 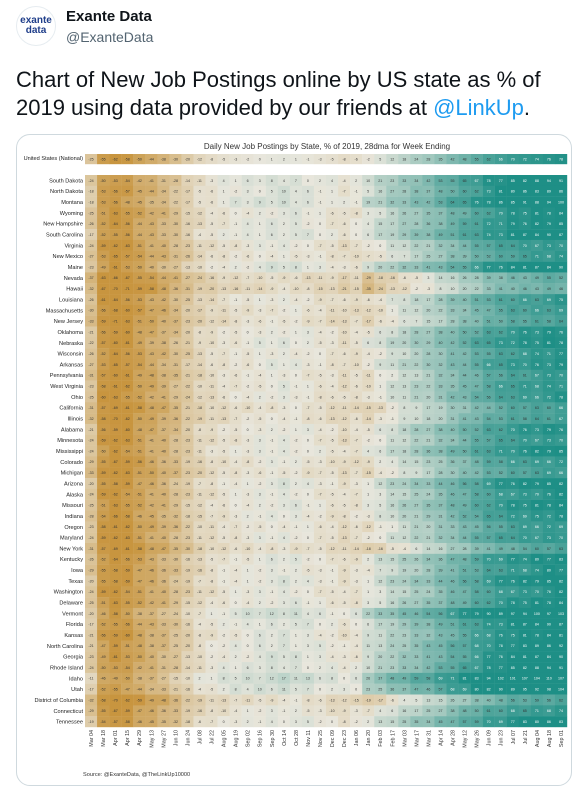 What do you see at coordinates (561, 722) in the screenshot?
I see `cell-value: 83` at bounding box center [561, 722].